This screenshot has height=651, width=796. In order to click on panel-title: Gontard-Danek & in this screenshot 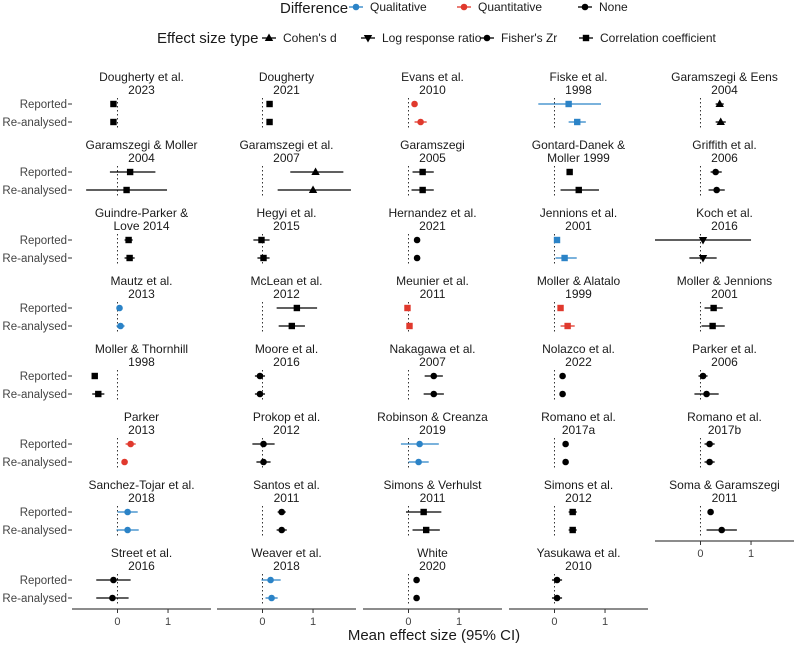, I will do `click(578, 145)`.